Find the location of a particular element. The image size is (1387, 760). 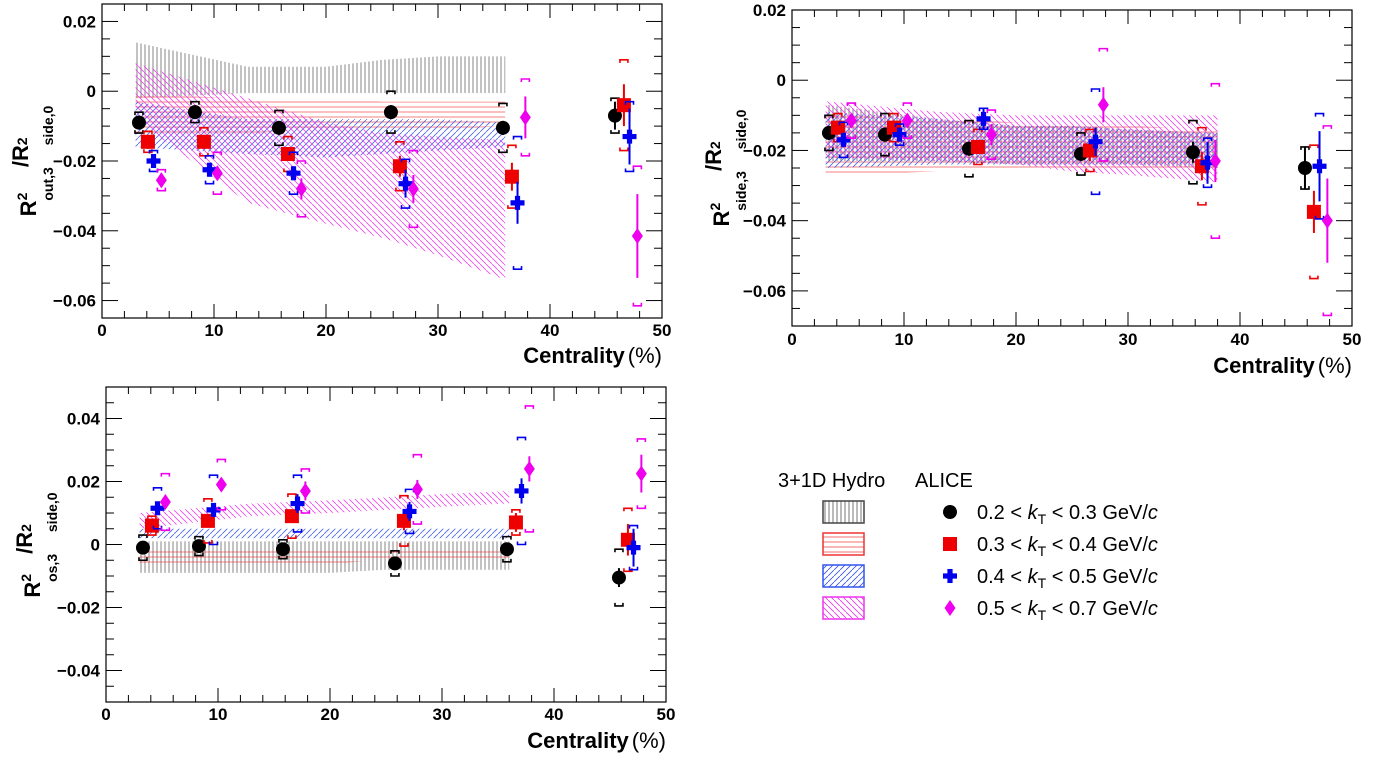

y-axis-label: R2 out,3/R2 side,0 is located at coordinates (32, 160).